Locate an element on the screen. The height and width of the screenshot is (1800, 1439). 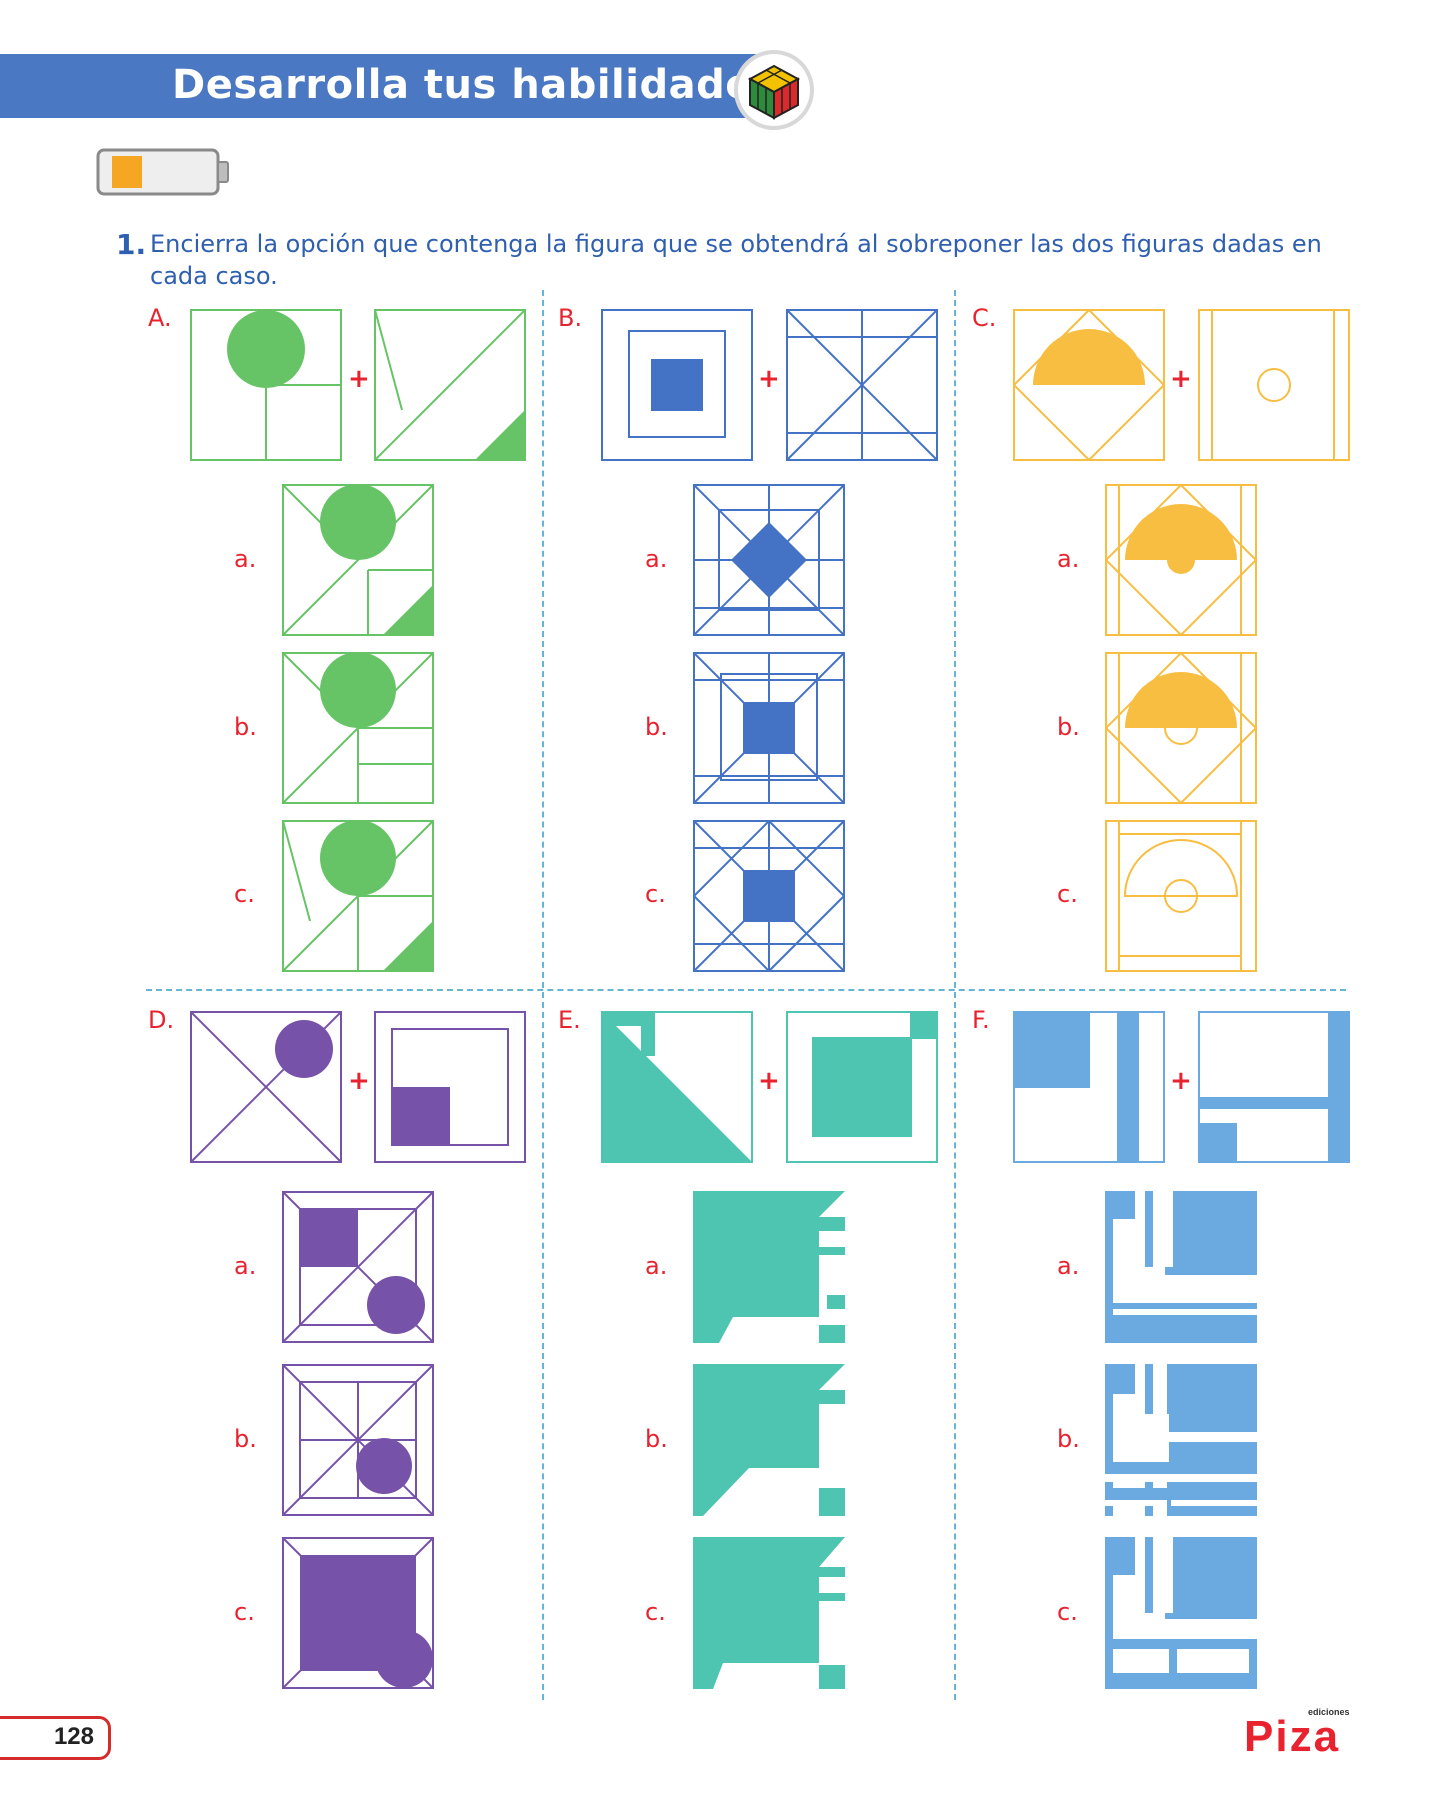
figure-d-option-b is located at coordinates (358, 1440).